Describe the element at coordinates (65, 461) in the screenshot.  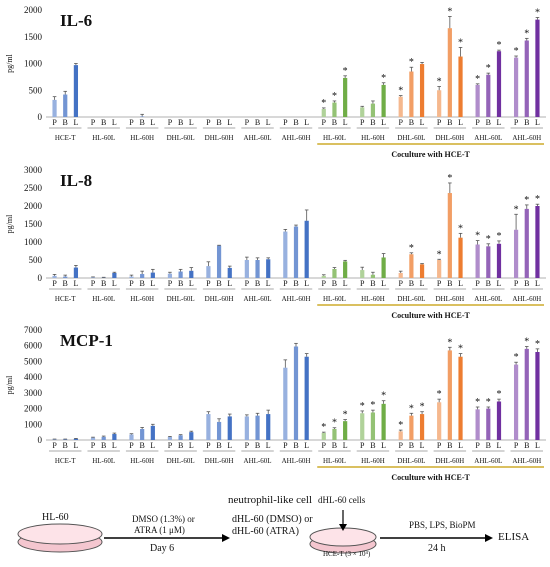
I see `group-label: HCE-T` at that location.